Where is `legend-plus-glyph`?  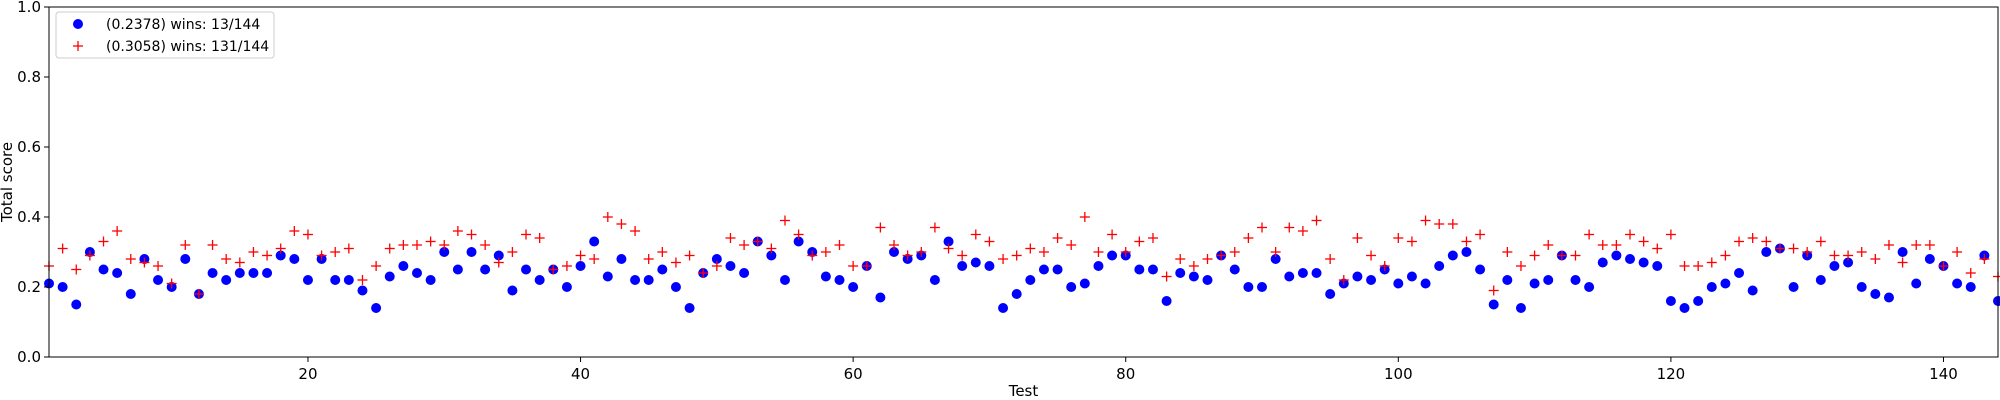 legend-plus-glyph is located at coordinates (78, 46).